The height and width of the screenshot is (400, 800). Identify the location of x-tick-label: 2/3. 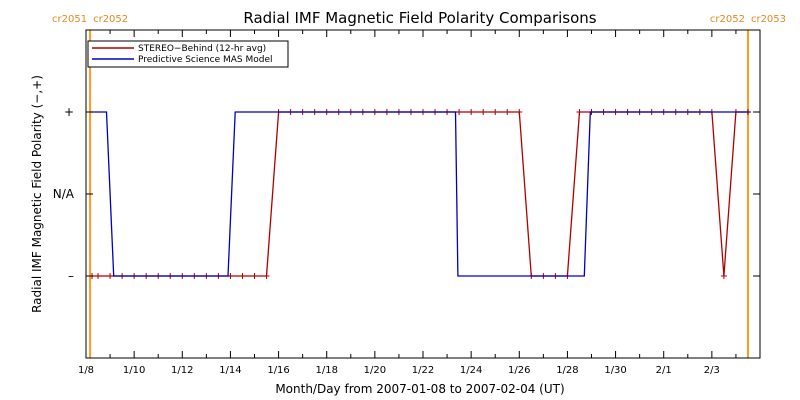
(712, 370).